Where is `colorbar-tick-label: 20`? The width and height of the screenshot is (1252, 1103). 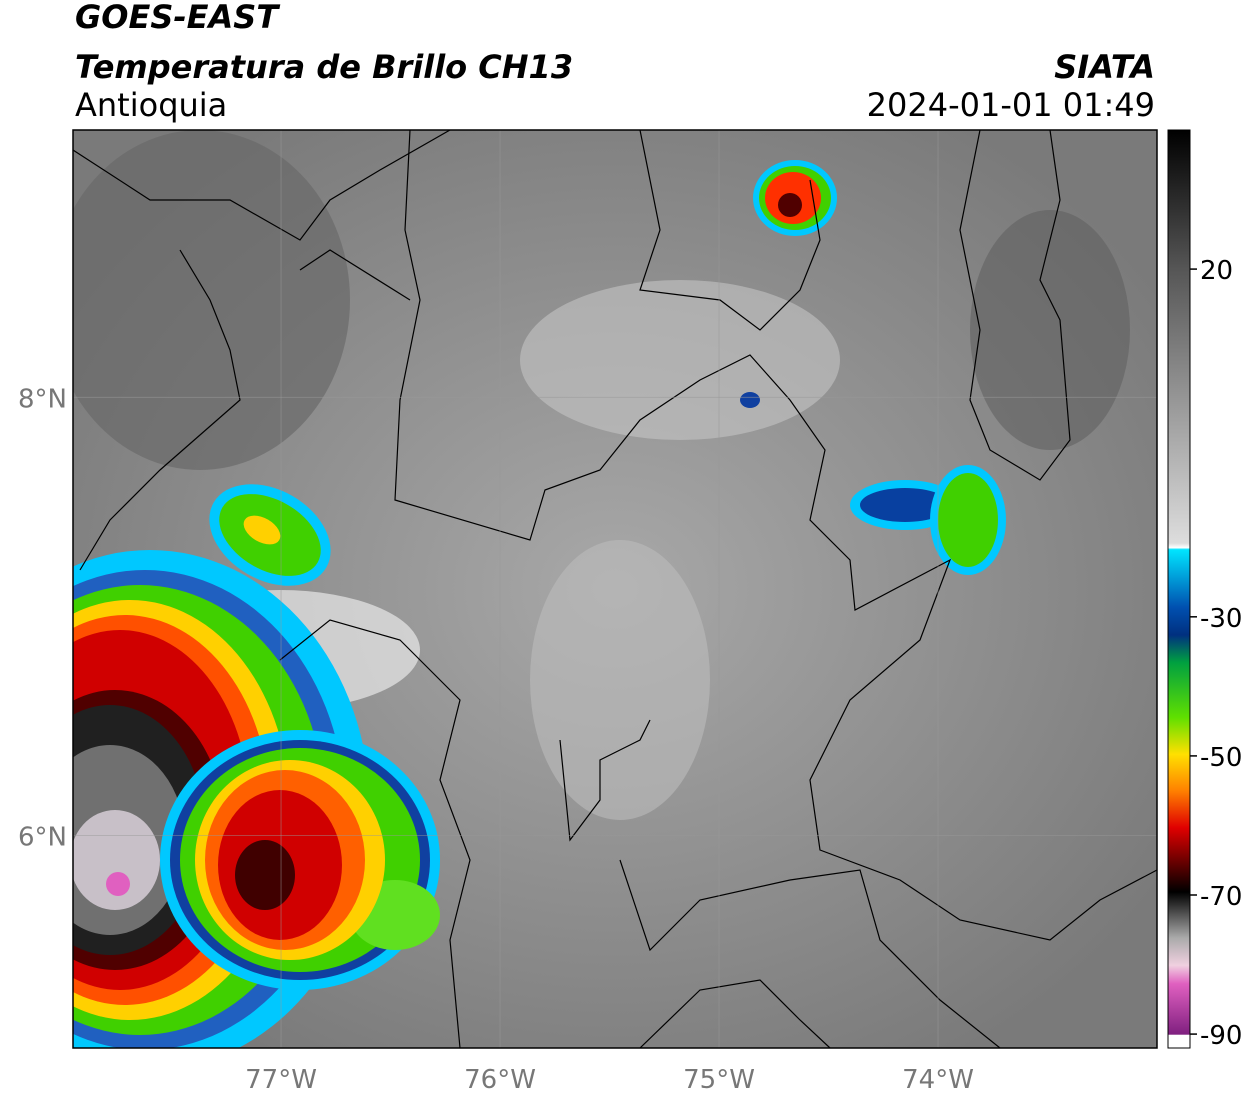 colorbar-tick-label: 20 is located at coordinates (1216, 271).